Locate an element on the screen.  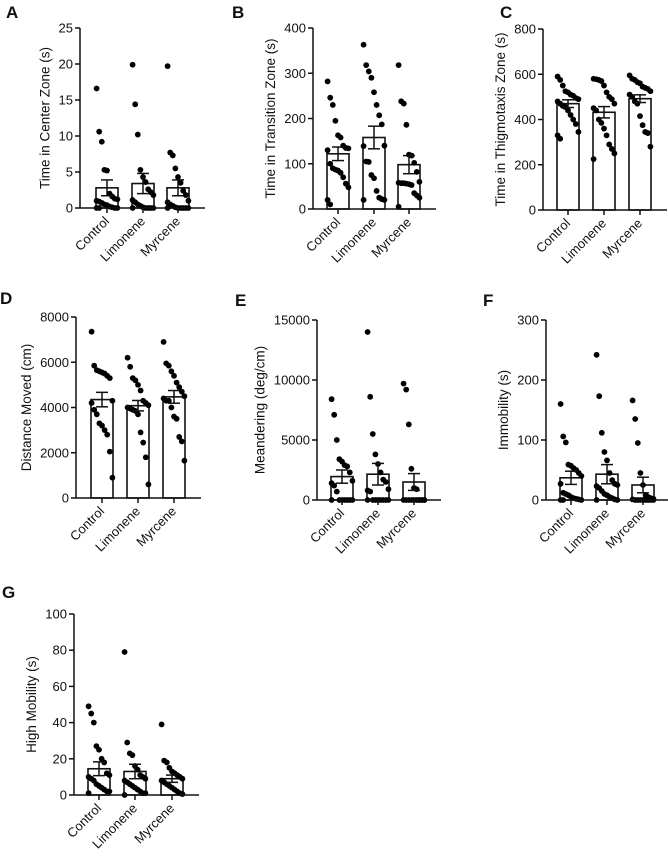
y-axis-title: Distance Moved (cm) is located at coordinates (26, 408).